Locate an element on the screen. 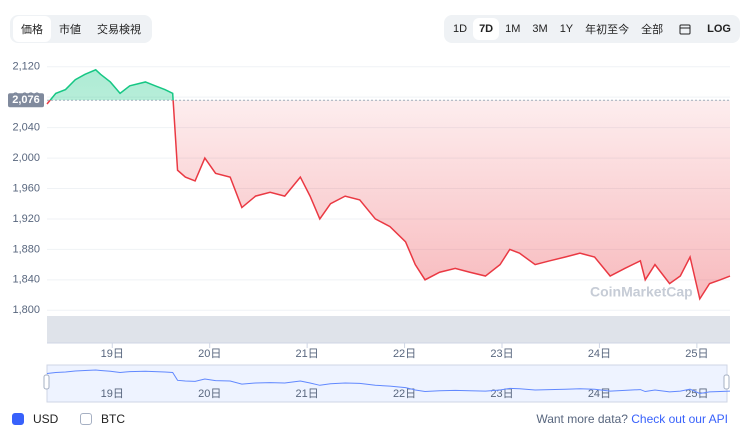 The image size is (740, 436). range-button: 年初至今 is located at coordinates (607, 30).